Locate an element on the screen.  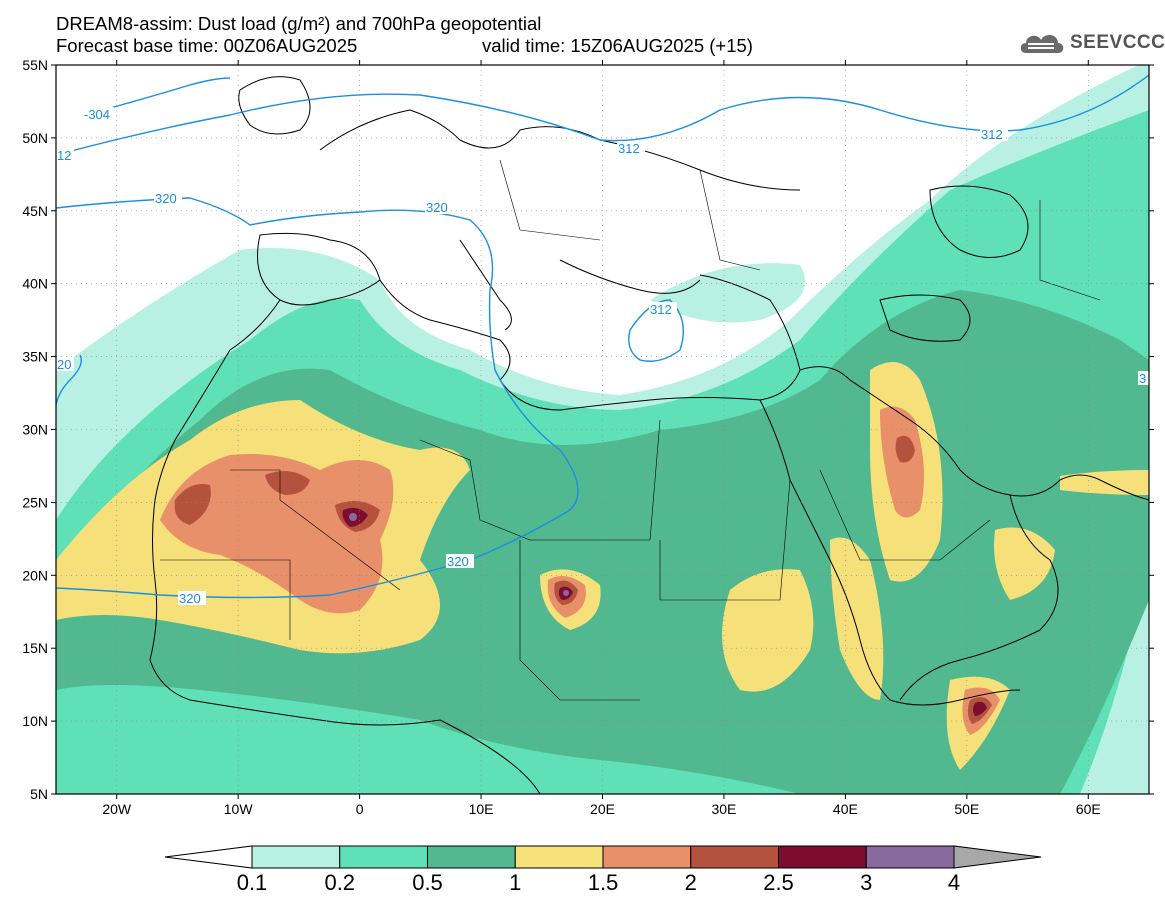
dust-band-3-center is located at coordinates (353, 517).